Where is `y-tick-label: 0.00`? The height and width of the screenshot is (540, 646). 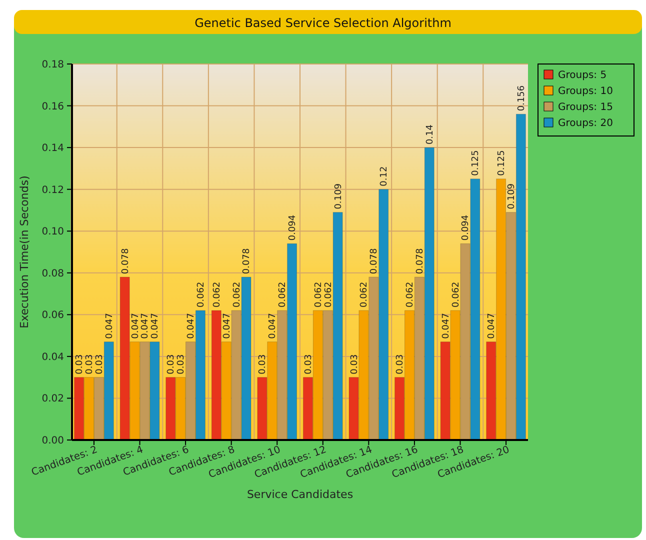
y-tick-label: 0.00 is located at coordinates (53, 441).